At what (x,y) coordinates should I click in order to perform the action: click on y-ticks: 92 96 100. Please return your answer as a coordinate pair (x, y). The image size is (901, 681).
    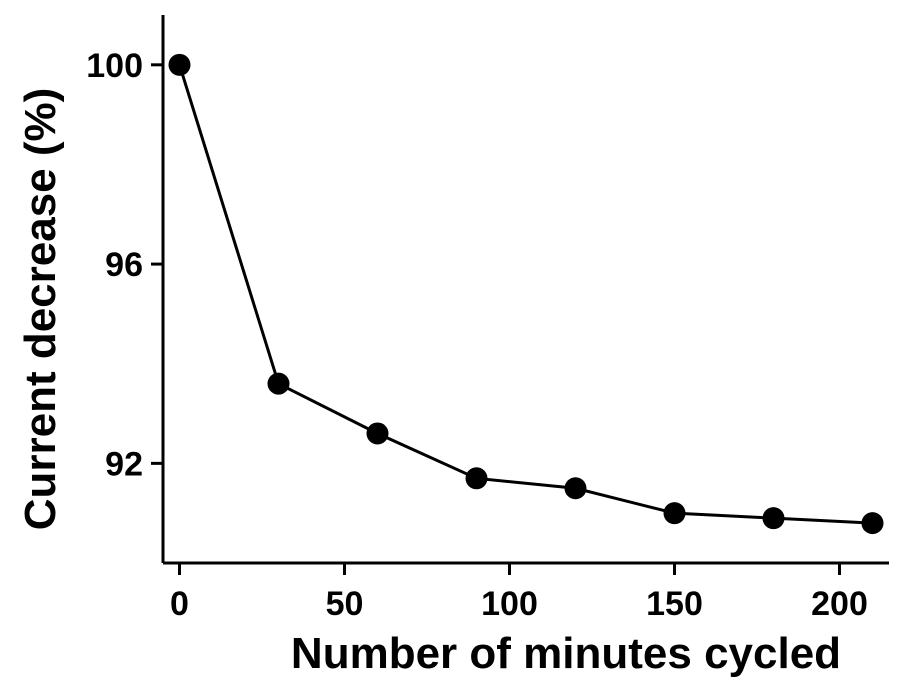
    Looking at the image, I should click on (124, 265).